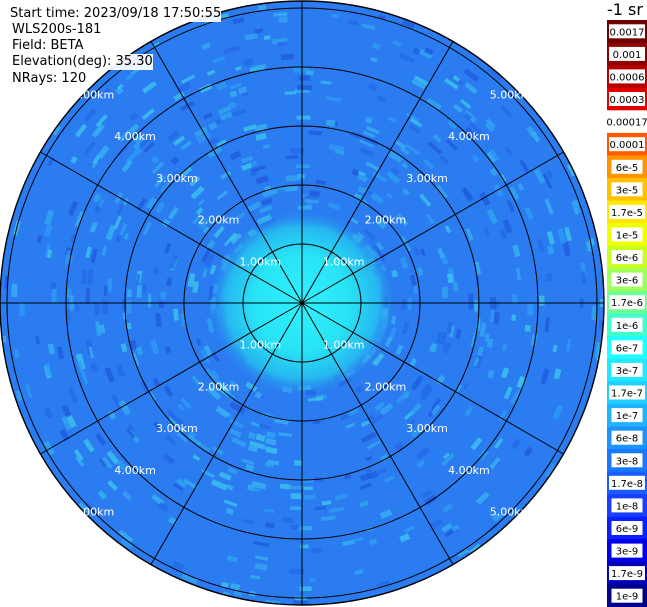 This screenshot has width=647, height=607. I want to click on colorbar-label: 1.7e-9, so click(627, 574).